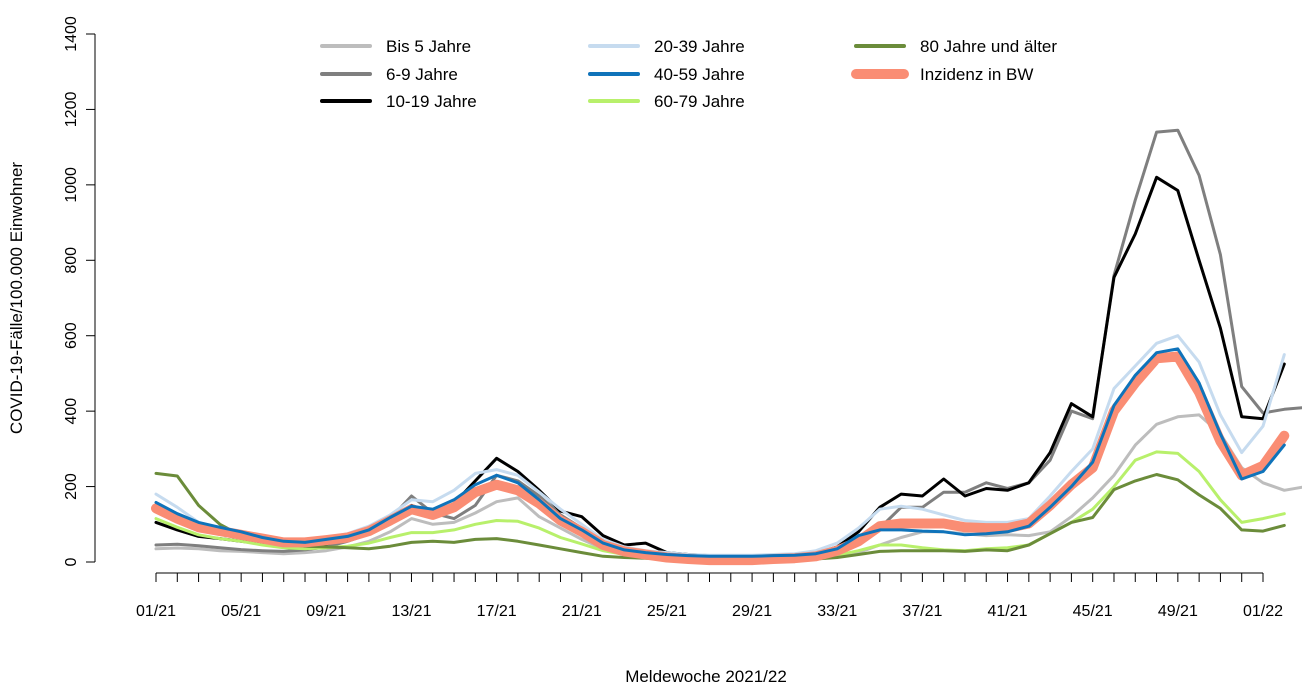  What do you see at coordinates (1093, 611) in the screenshot?
I see `x-tick-label: 45/21` at bounding box center [1093, 611].